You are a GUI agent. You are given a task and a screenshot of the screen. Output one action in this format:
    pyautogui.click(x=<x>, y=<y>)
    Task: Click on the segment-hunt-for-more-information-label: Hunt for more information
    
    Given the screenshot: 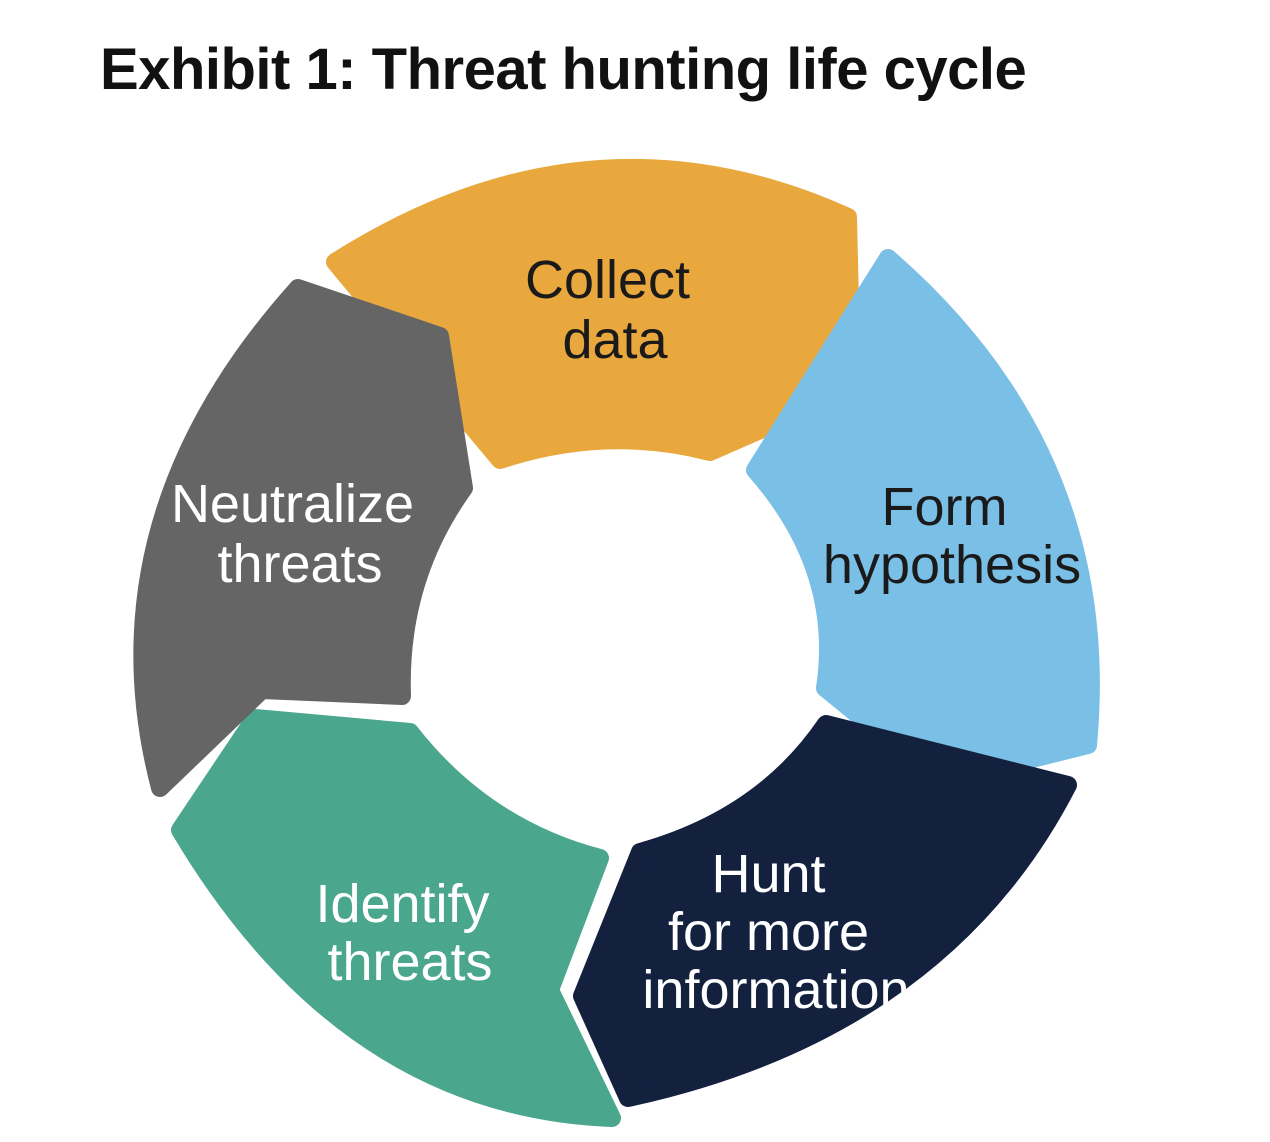 What is the action you would take?
    pyautogui.click(x=775, y=932)
    